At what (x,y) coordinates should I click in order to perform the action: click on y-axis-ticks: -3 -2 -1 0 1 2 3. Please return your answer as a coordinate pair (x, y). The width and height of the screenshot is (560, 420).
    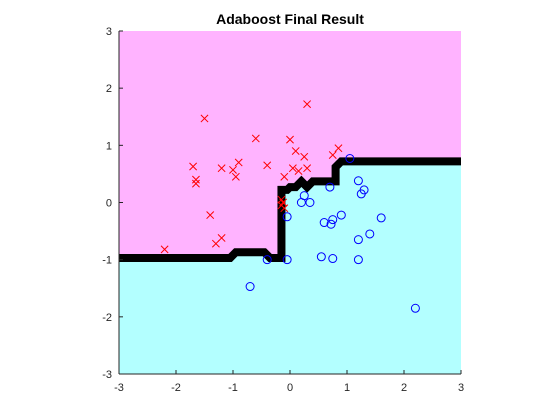
    Looking at the image, I should click on (112, 203).